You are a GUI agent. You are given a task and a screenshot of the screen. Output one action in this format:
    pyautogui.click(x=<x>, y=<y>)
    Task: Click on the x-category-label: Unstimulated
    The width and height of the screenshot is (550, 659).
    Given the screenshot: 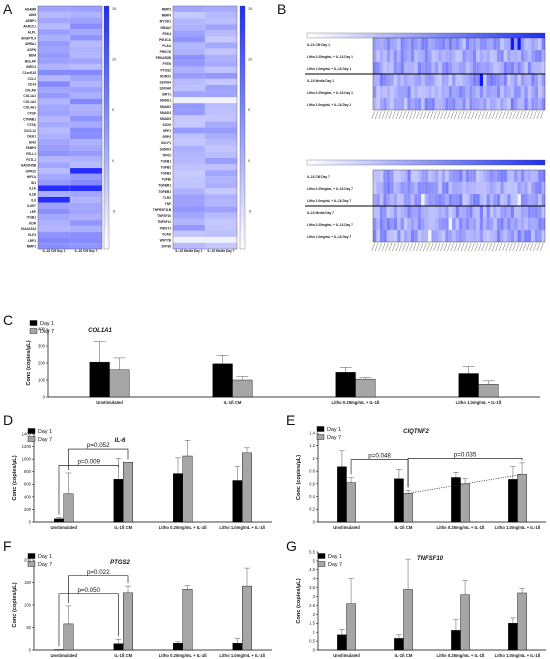 What is the action you would take?
    pyautogui.click(x=63, y=527)
    